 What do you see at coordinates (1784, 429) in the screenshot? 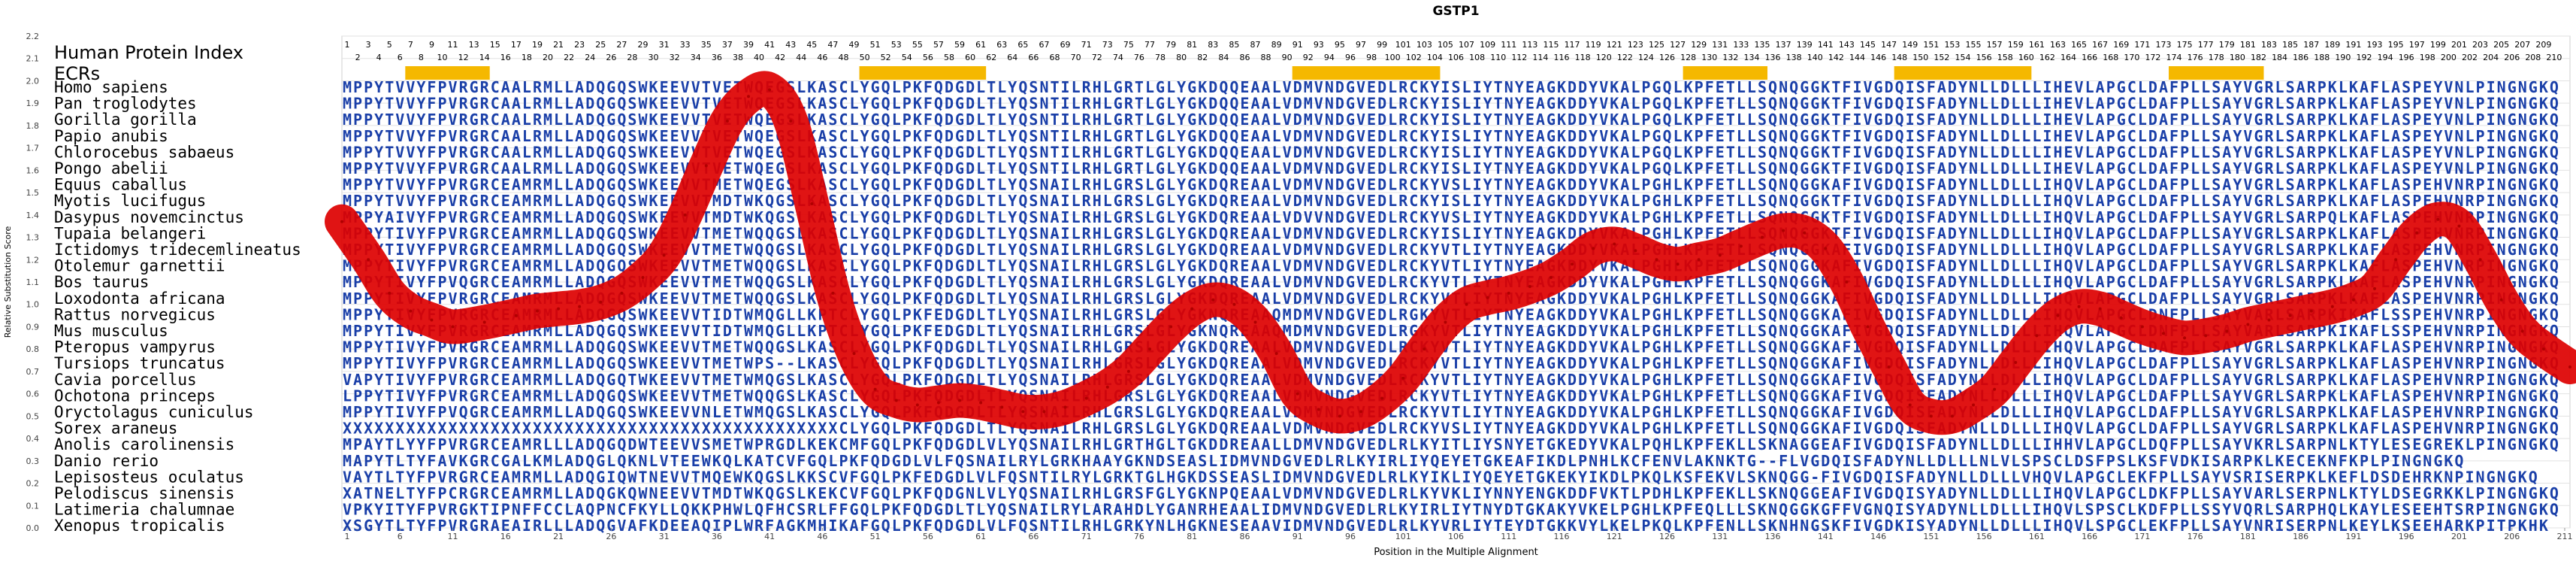
I see `sequence-residue: N` at bounding box center [1784, 429].